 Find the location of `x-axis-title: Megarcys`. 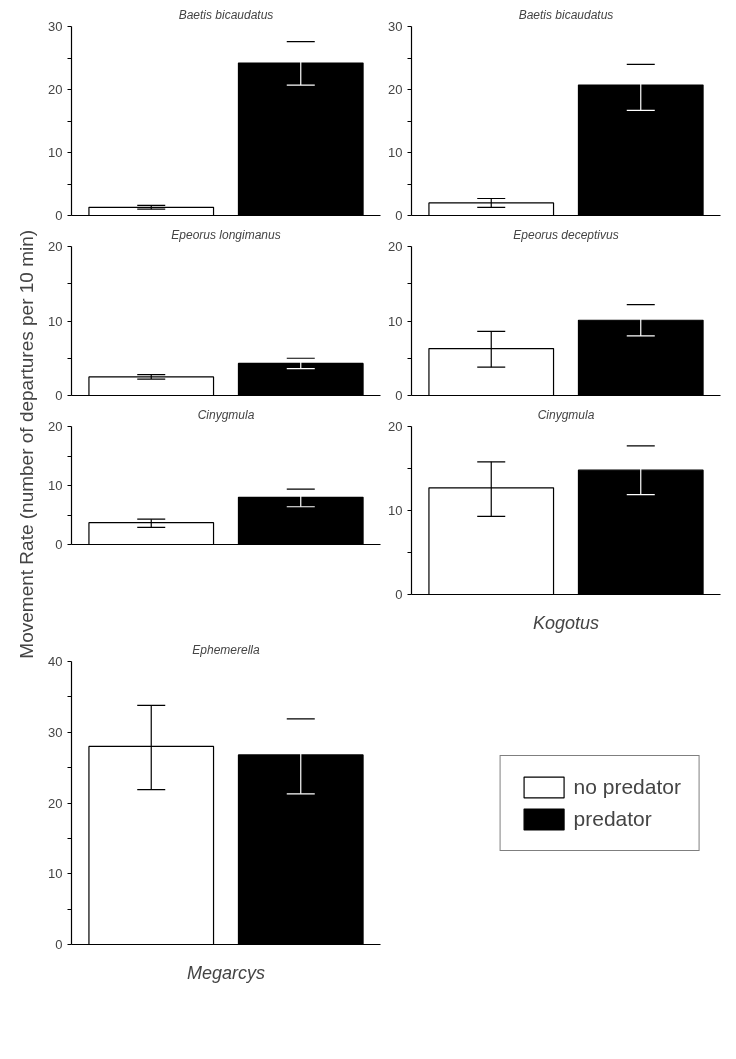

x-axis-title: Megarcys is located at coordinates (226, 972).